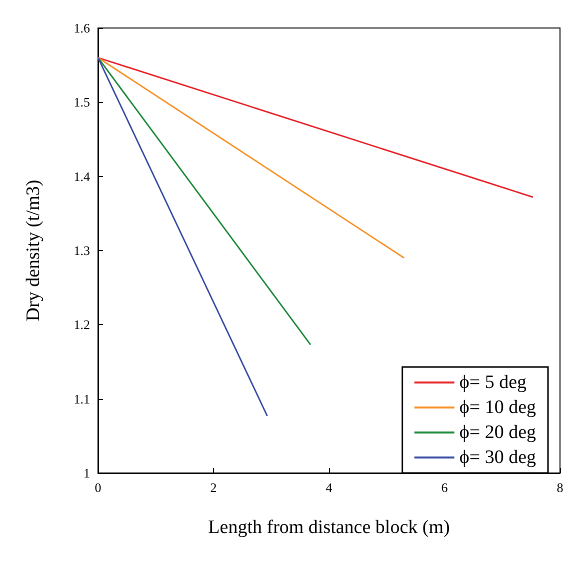  I want to click on x-tick-label: 6, so click(444, 487).